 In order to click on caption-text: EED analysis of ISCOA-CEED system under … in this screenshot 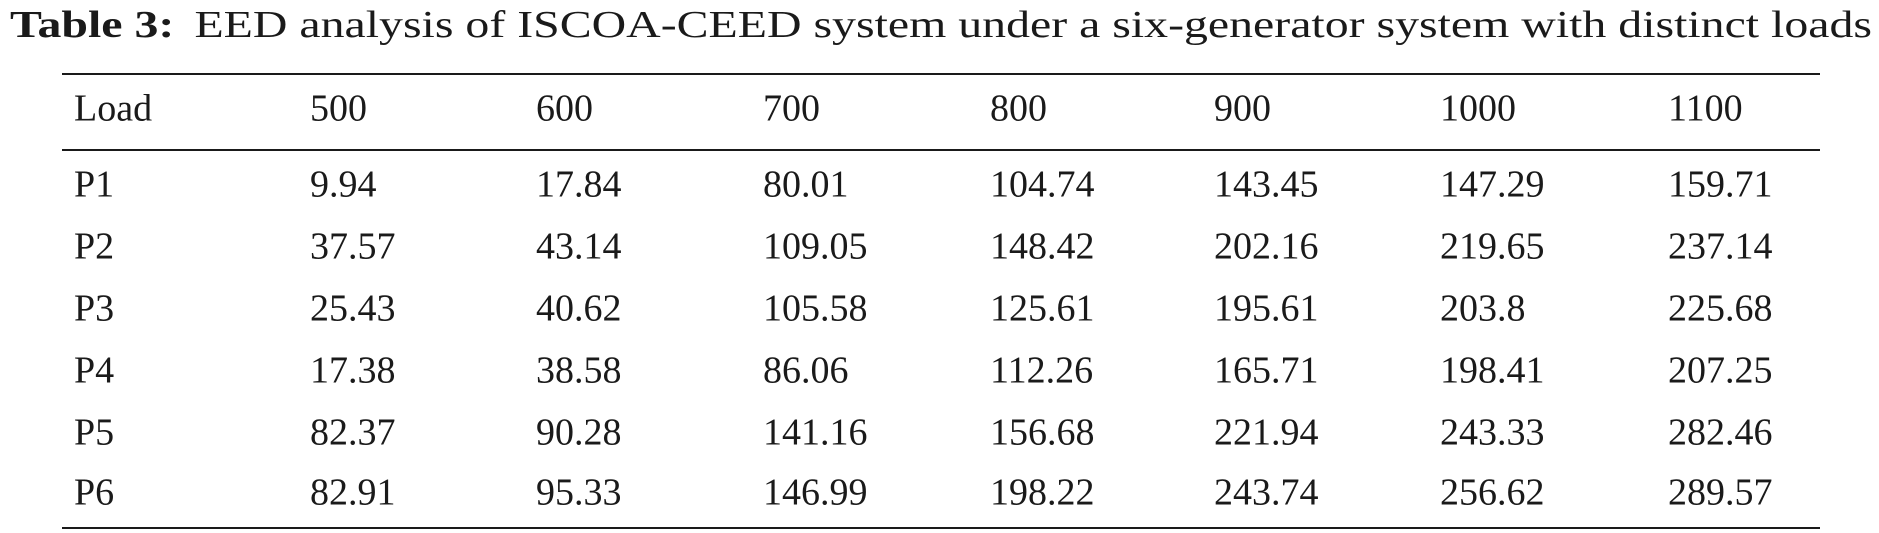, I will do `click(1033, 25)`.